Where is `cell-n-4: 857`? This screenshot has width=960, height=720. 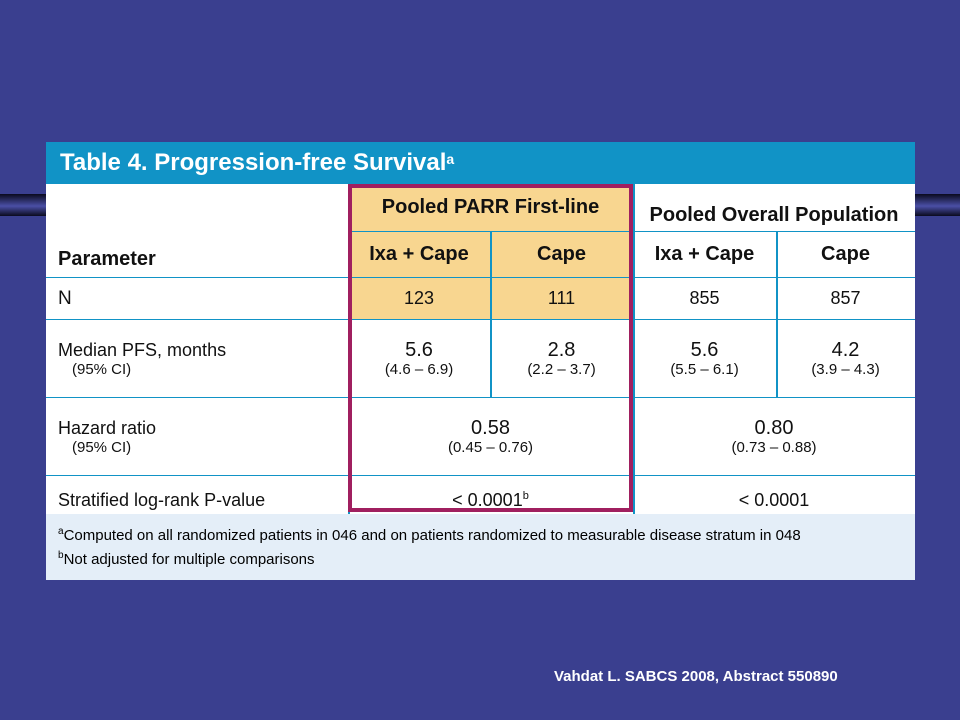
cell-n-4: 857 is located at coordinates (845, 299).